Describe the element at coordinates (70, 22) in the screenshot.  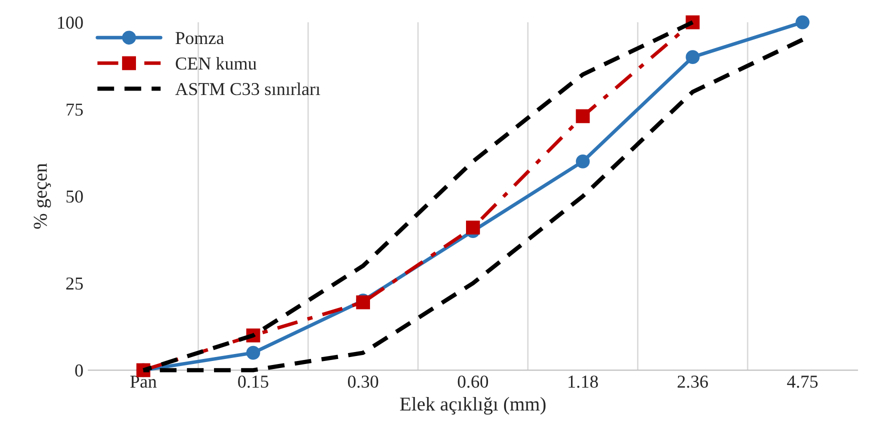
I see `y-tick-label: 100` at that location.